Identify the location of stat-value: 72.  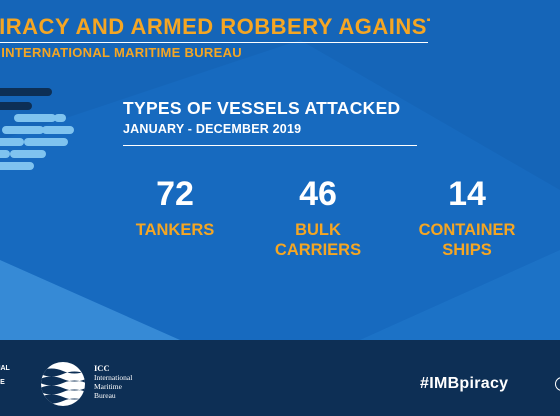
(175, 194).